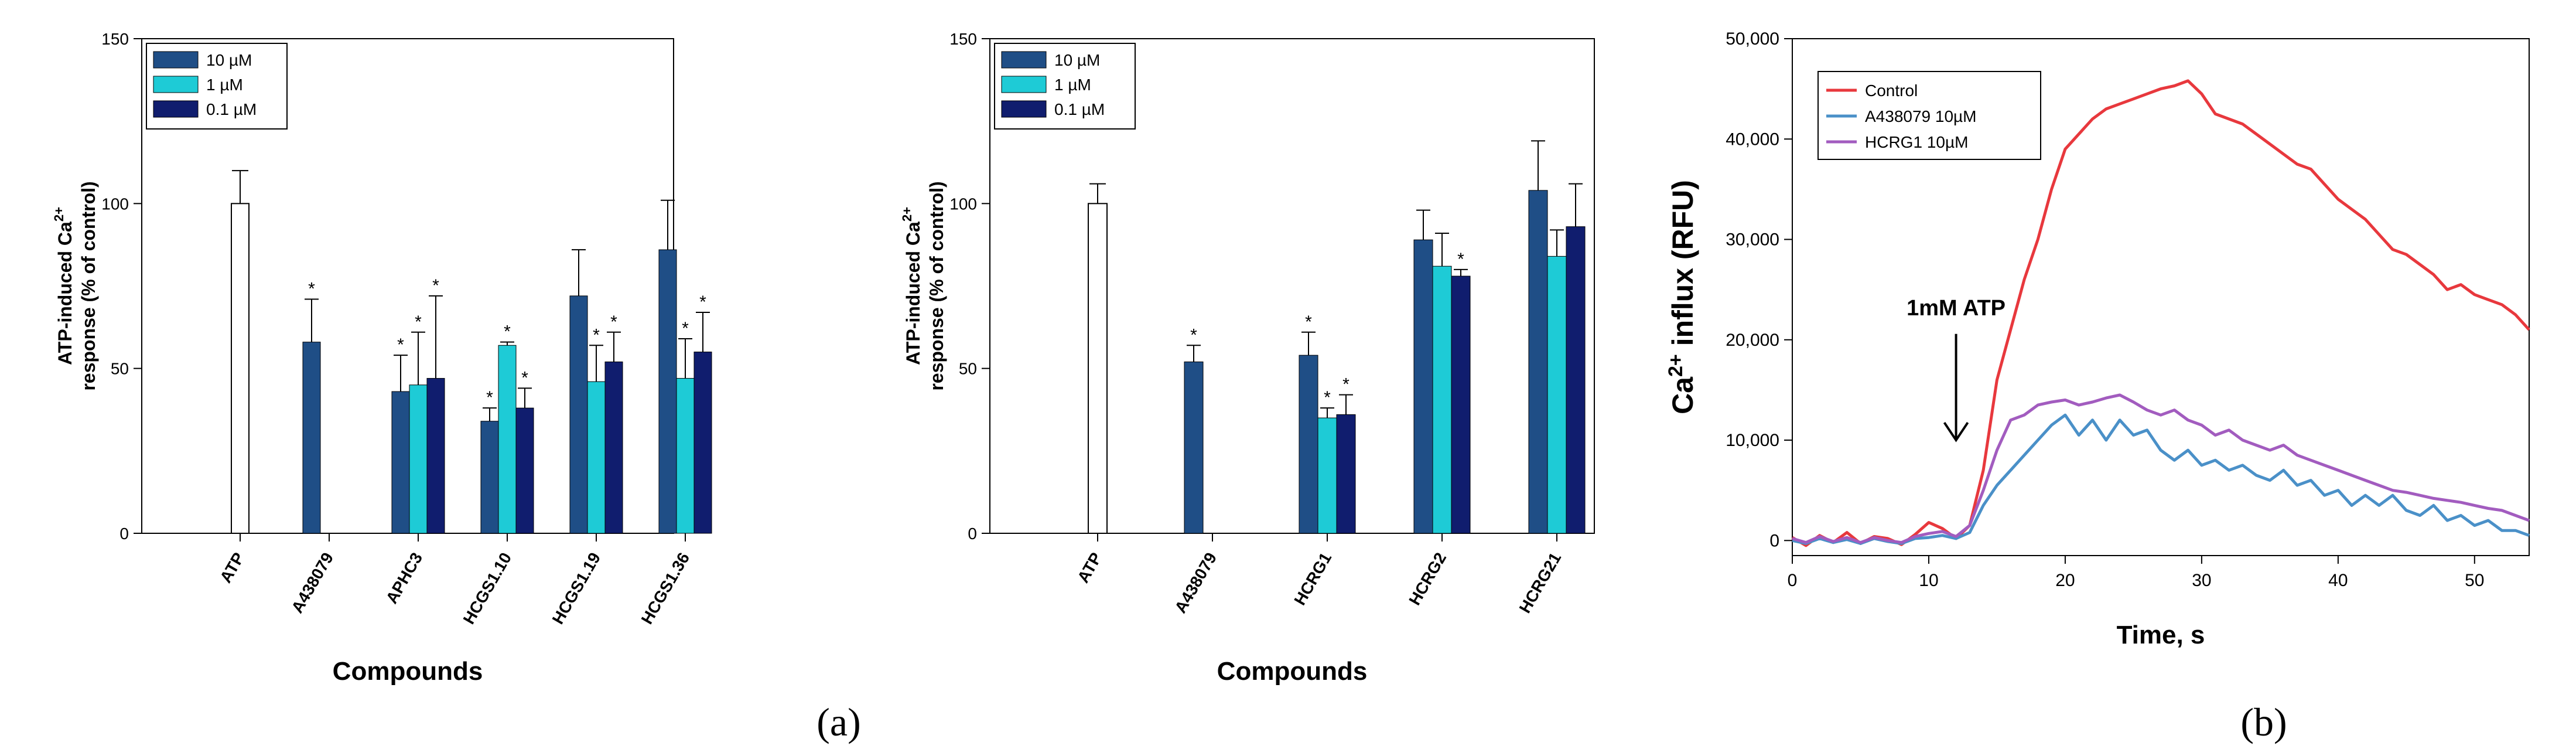 The width and height of the screenshot is (2576, 756). Describe the element at coordinates (1892, 90) in the screenshot. I see `legend-label: Control` at that location.